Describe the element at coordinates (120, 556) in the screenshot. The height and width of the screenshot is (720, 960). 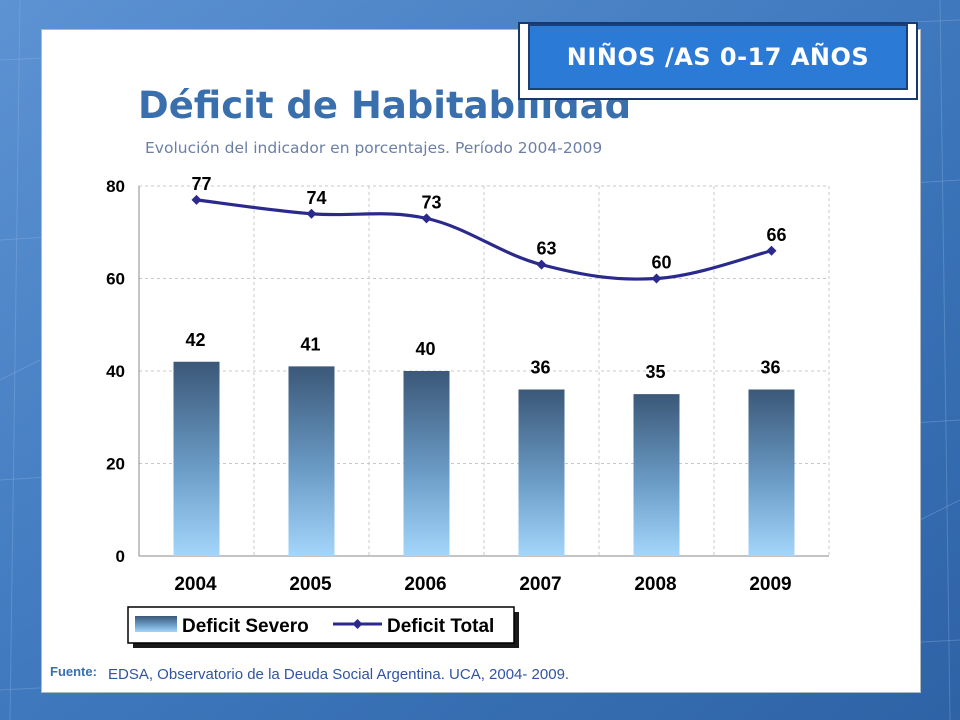
I see `y-tick-label: 0` at that location.